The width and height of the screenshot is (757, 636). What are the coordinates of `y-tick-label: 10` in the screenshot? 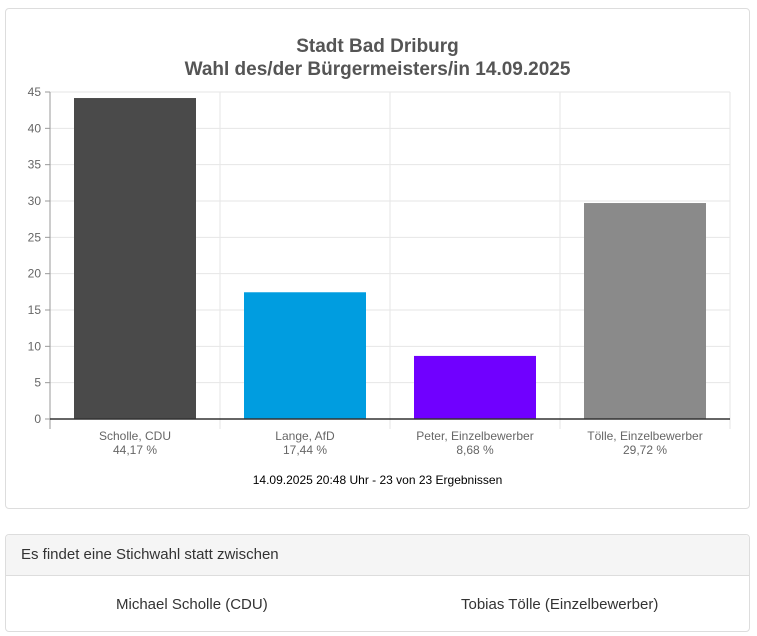 It's located at (35, 346).